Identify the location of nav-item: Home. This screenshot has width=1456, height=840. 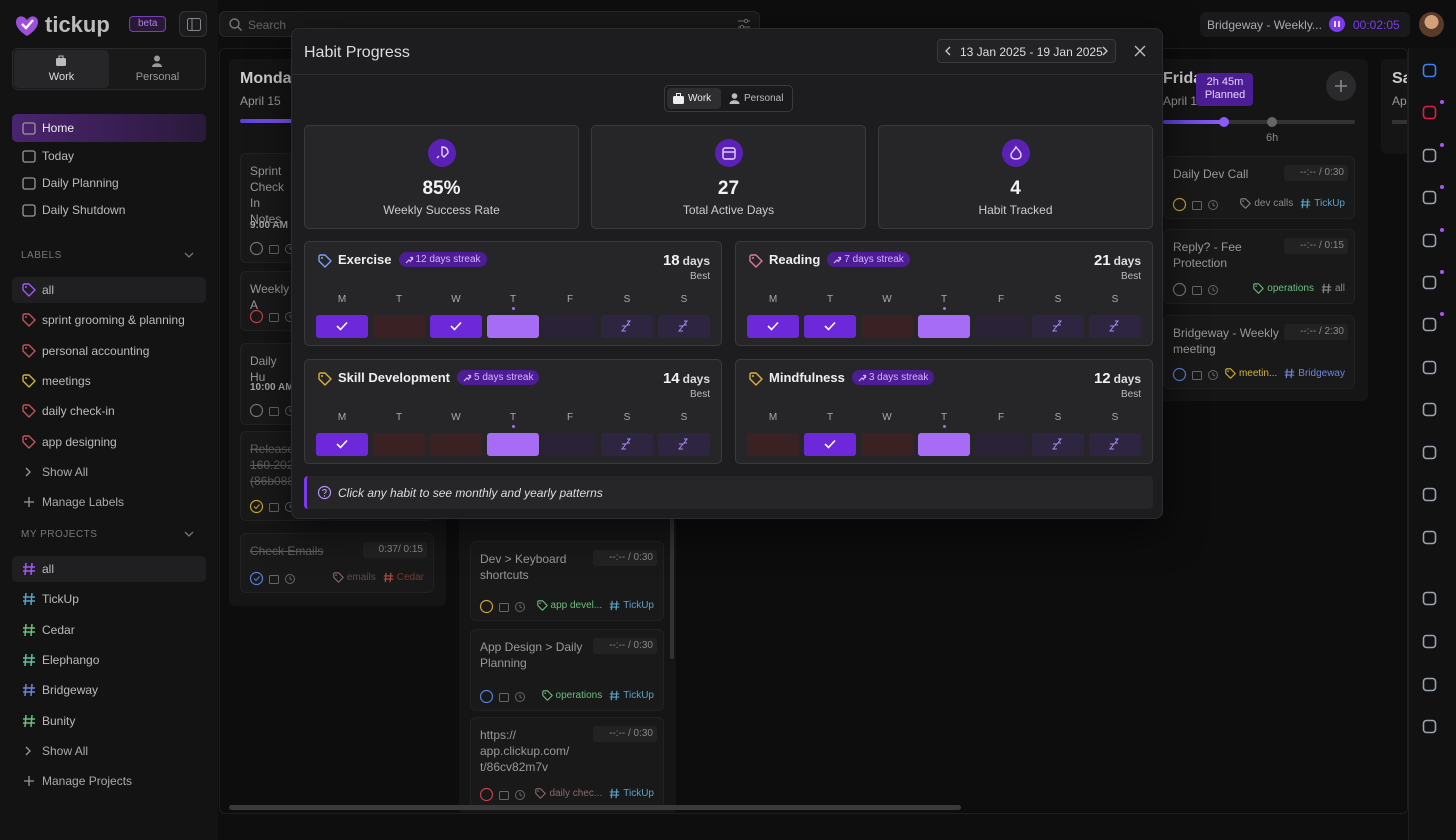
(109, 128).